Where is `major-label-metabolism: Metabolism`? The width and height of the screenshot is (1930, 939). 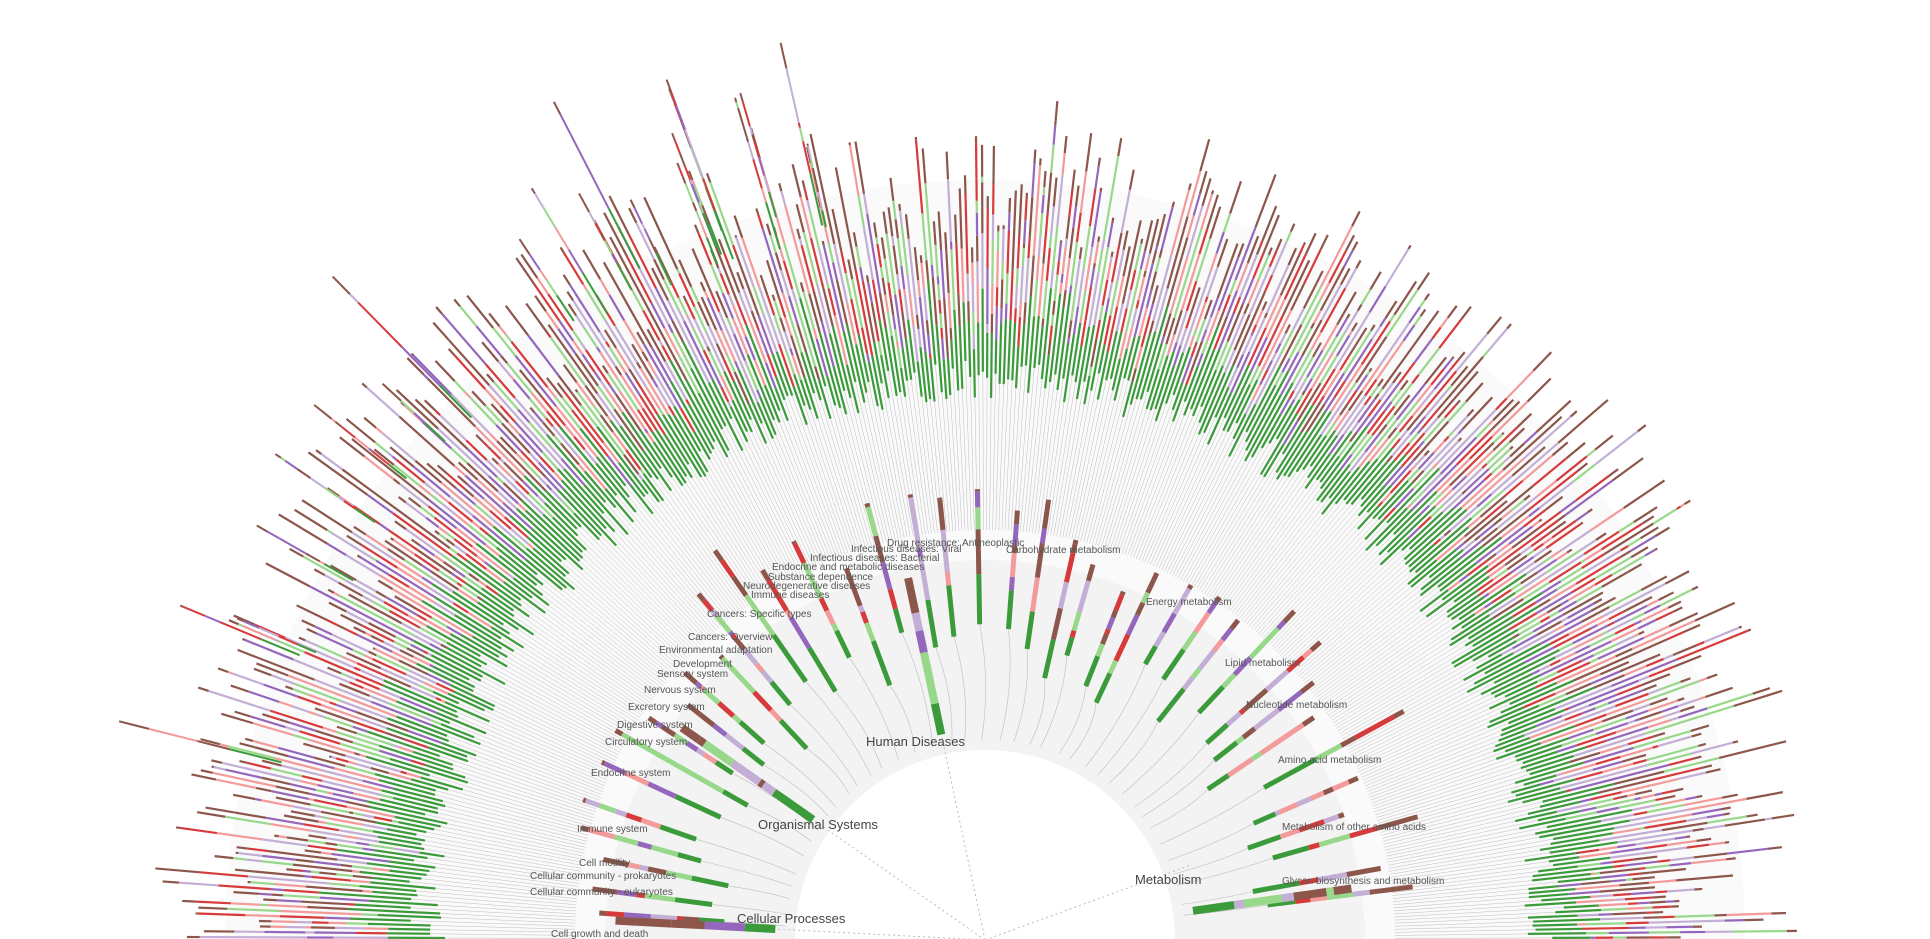
major-label-metabolism: Metabolism is located at coordinates (1168, 879).